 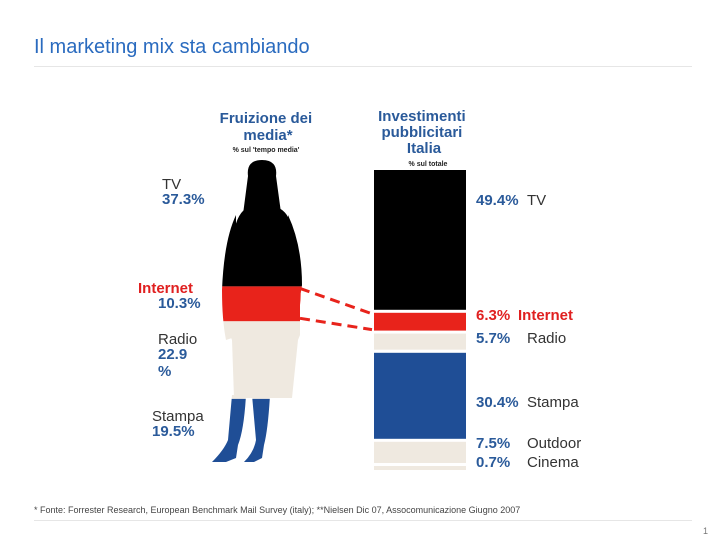 I want to click on right-chart-title: Investimenti pubblicitari Italia, so click(x=424, y=132).